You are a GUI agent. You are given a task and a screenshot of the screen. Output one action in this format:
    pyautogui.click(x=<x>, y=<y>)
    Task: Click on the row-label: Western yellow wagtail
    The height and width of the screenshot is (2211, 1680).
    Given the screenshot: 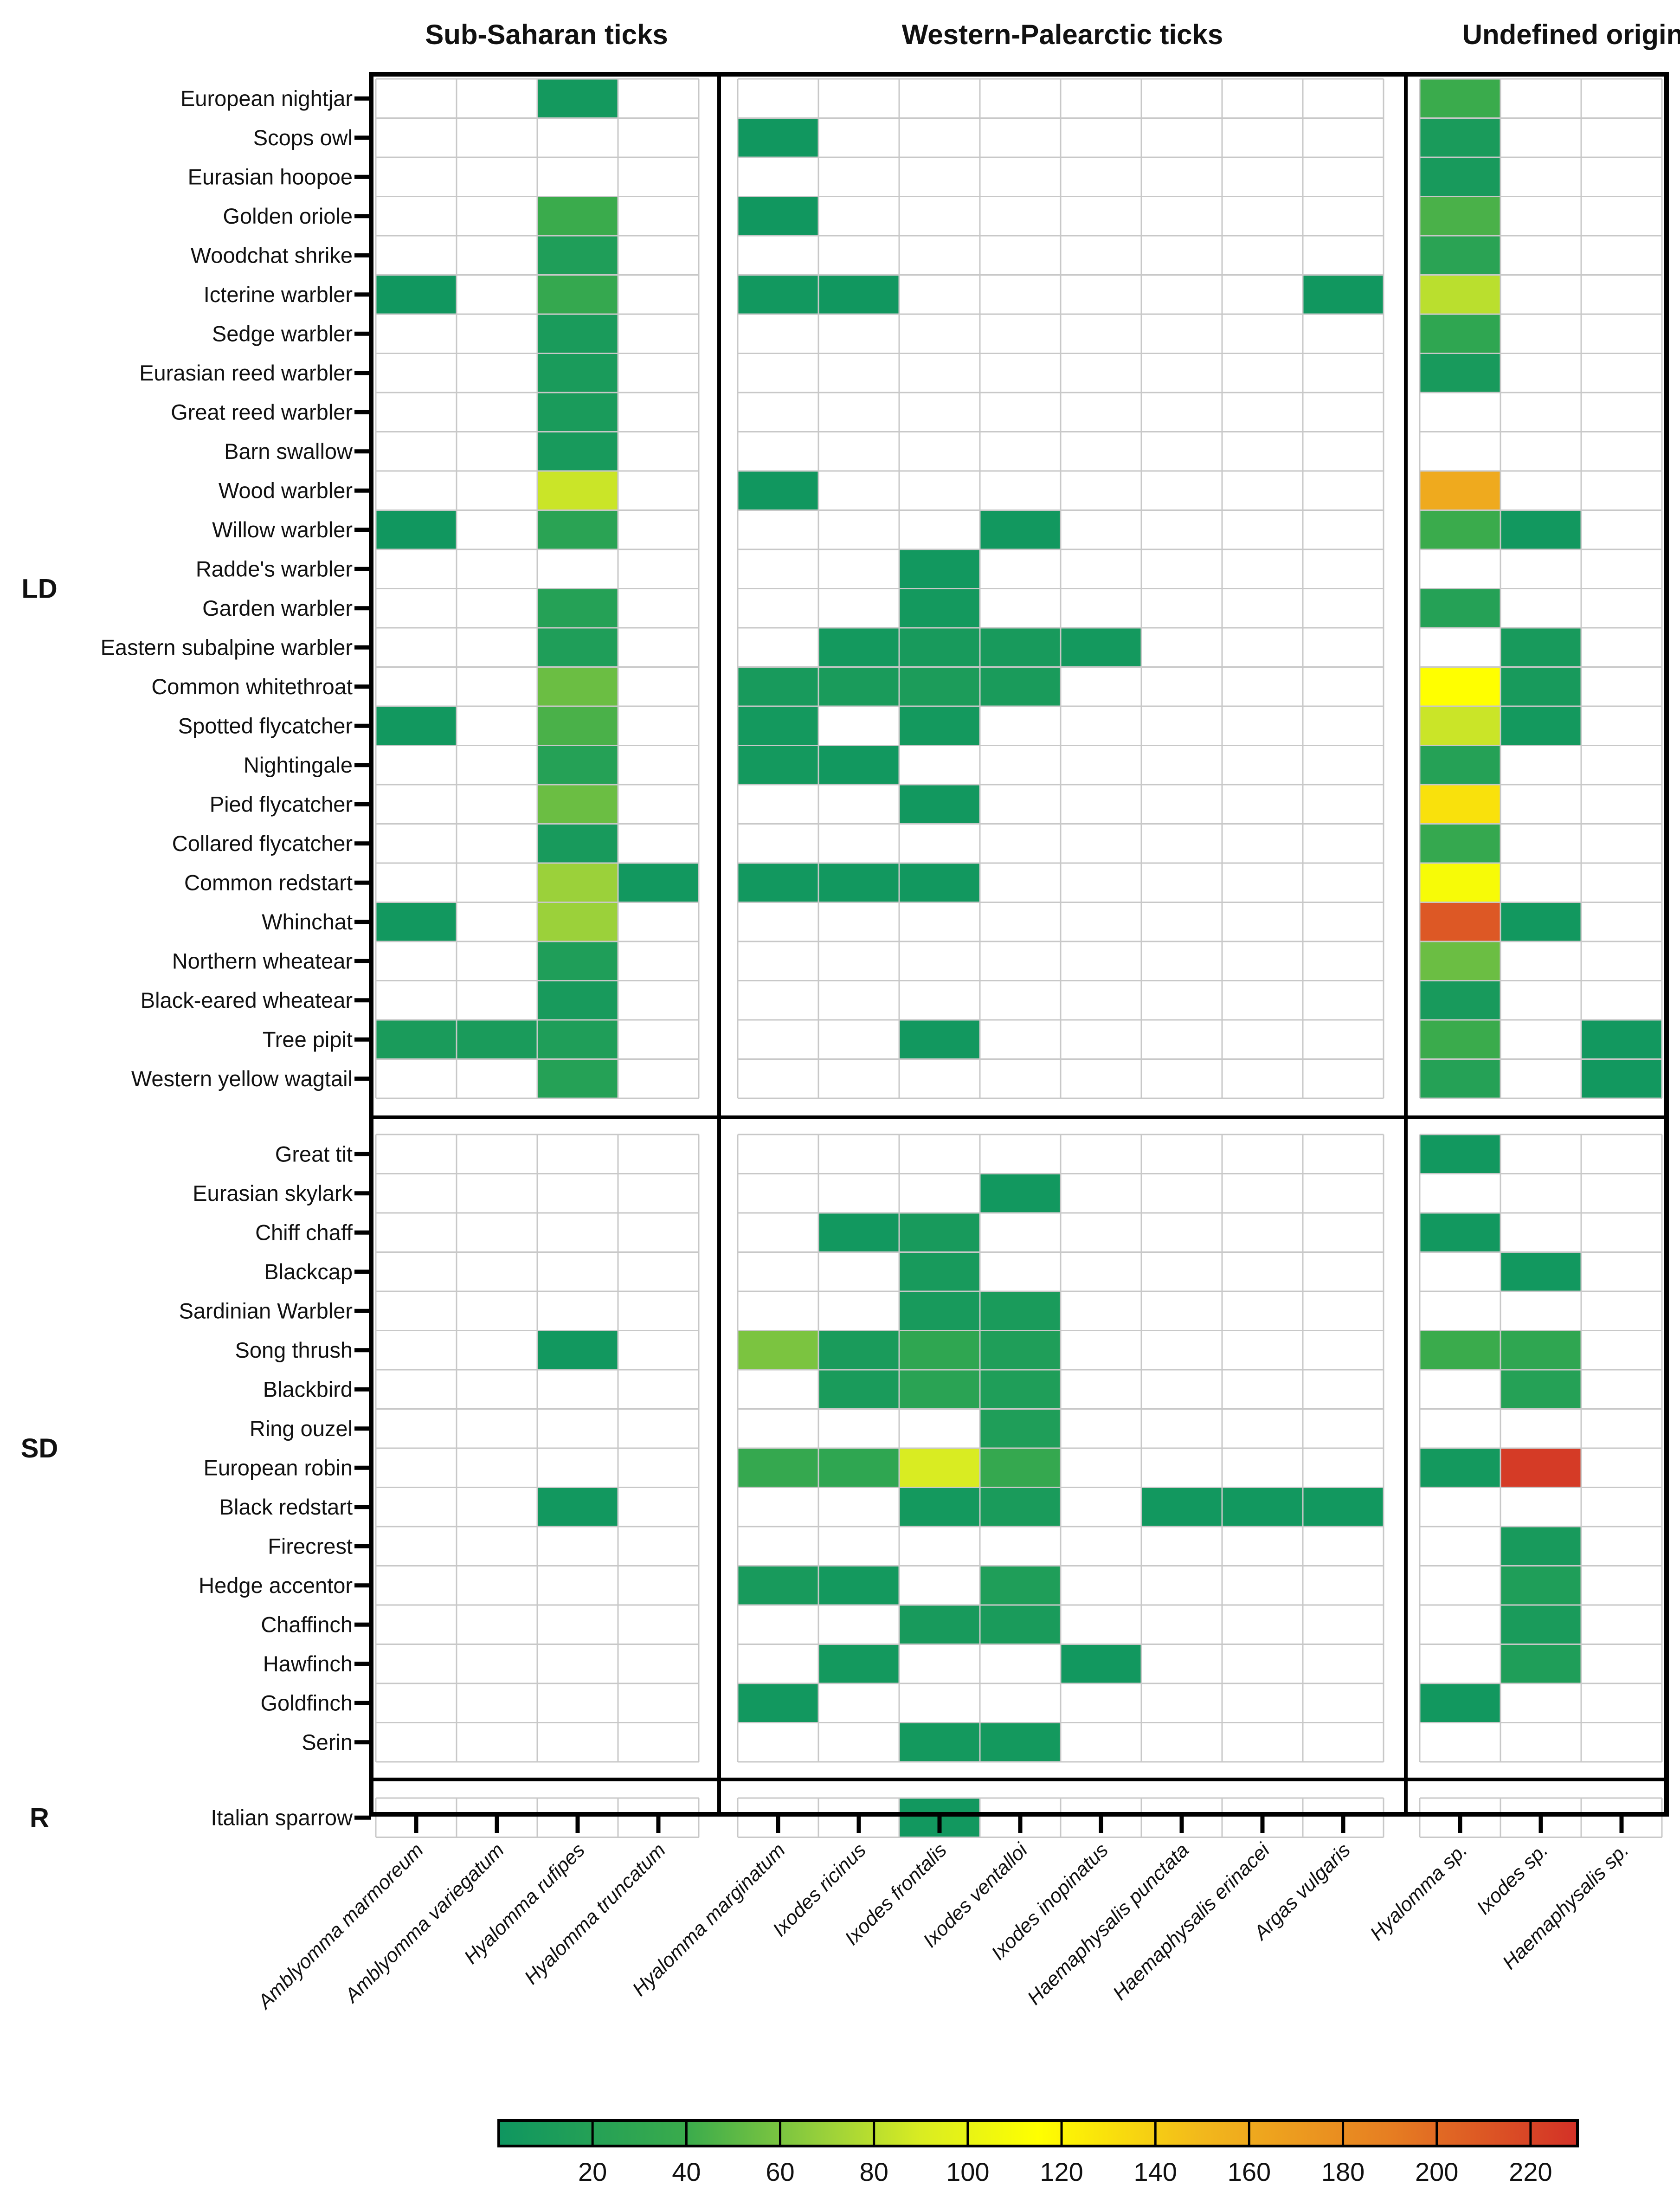 What is the action you would take?
    pyautogui.click(x=242, y=1078)
    